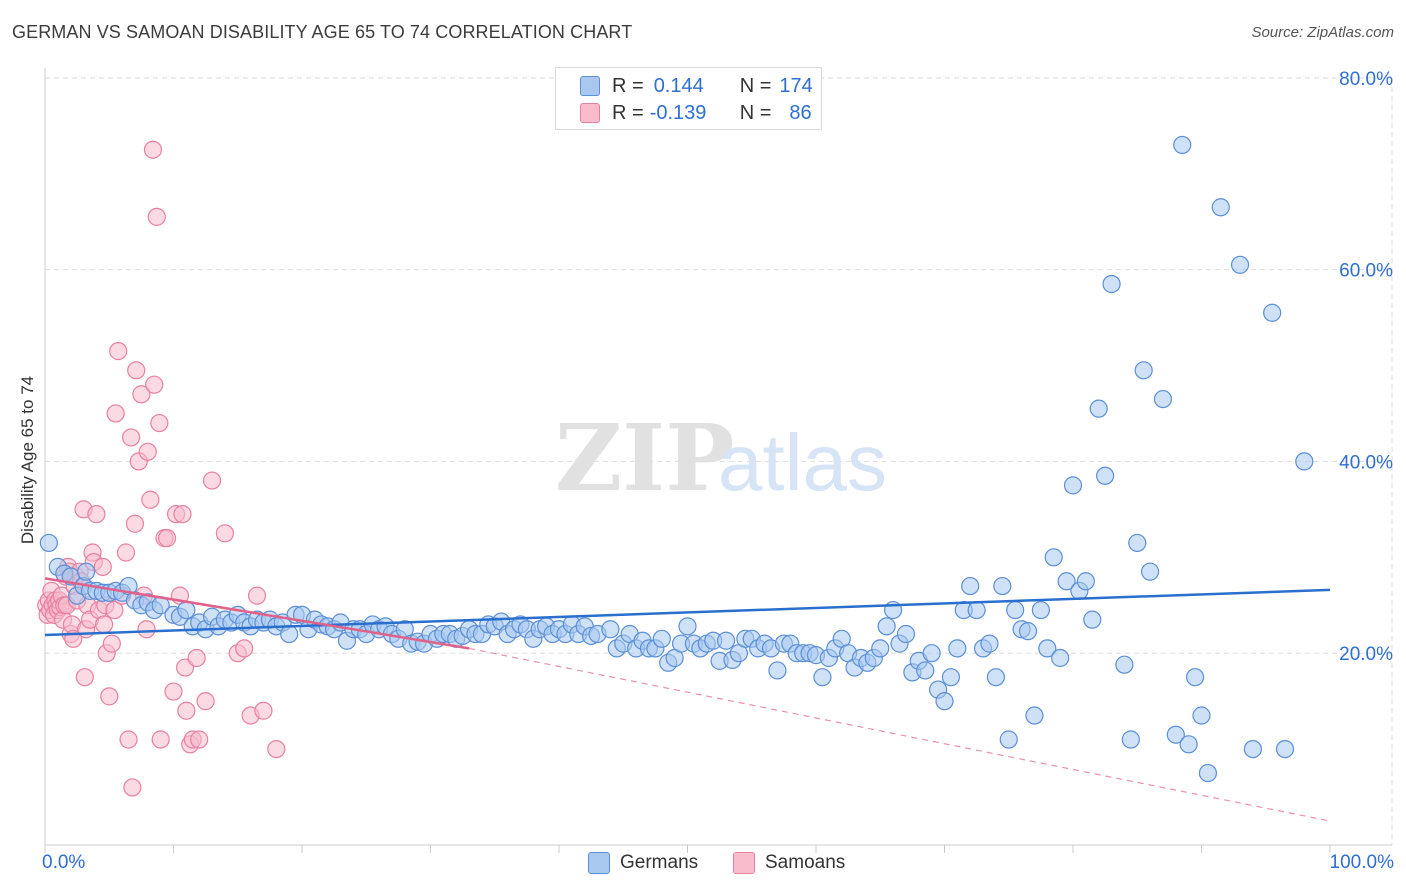 This screenshot has height=892, width=1406. Describe the element at coordinates (1366, 79) in the screenshot. I see `y-tick-label: 80.0%` at that location.